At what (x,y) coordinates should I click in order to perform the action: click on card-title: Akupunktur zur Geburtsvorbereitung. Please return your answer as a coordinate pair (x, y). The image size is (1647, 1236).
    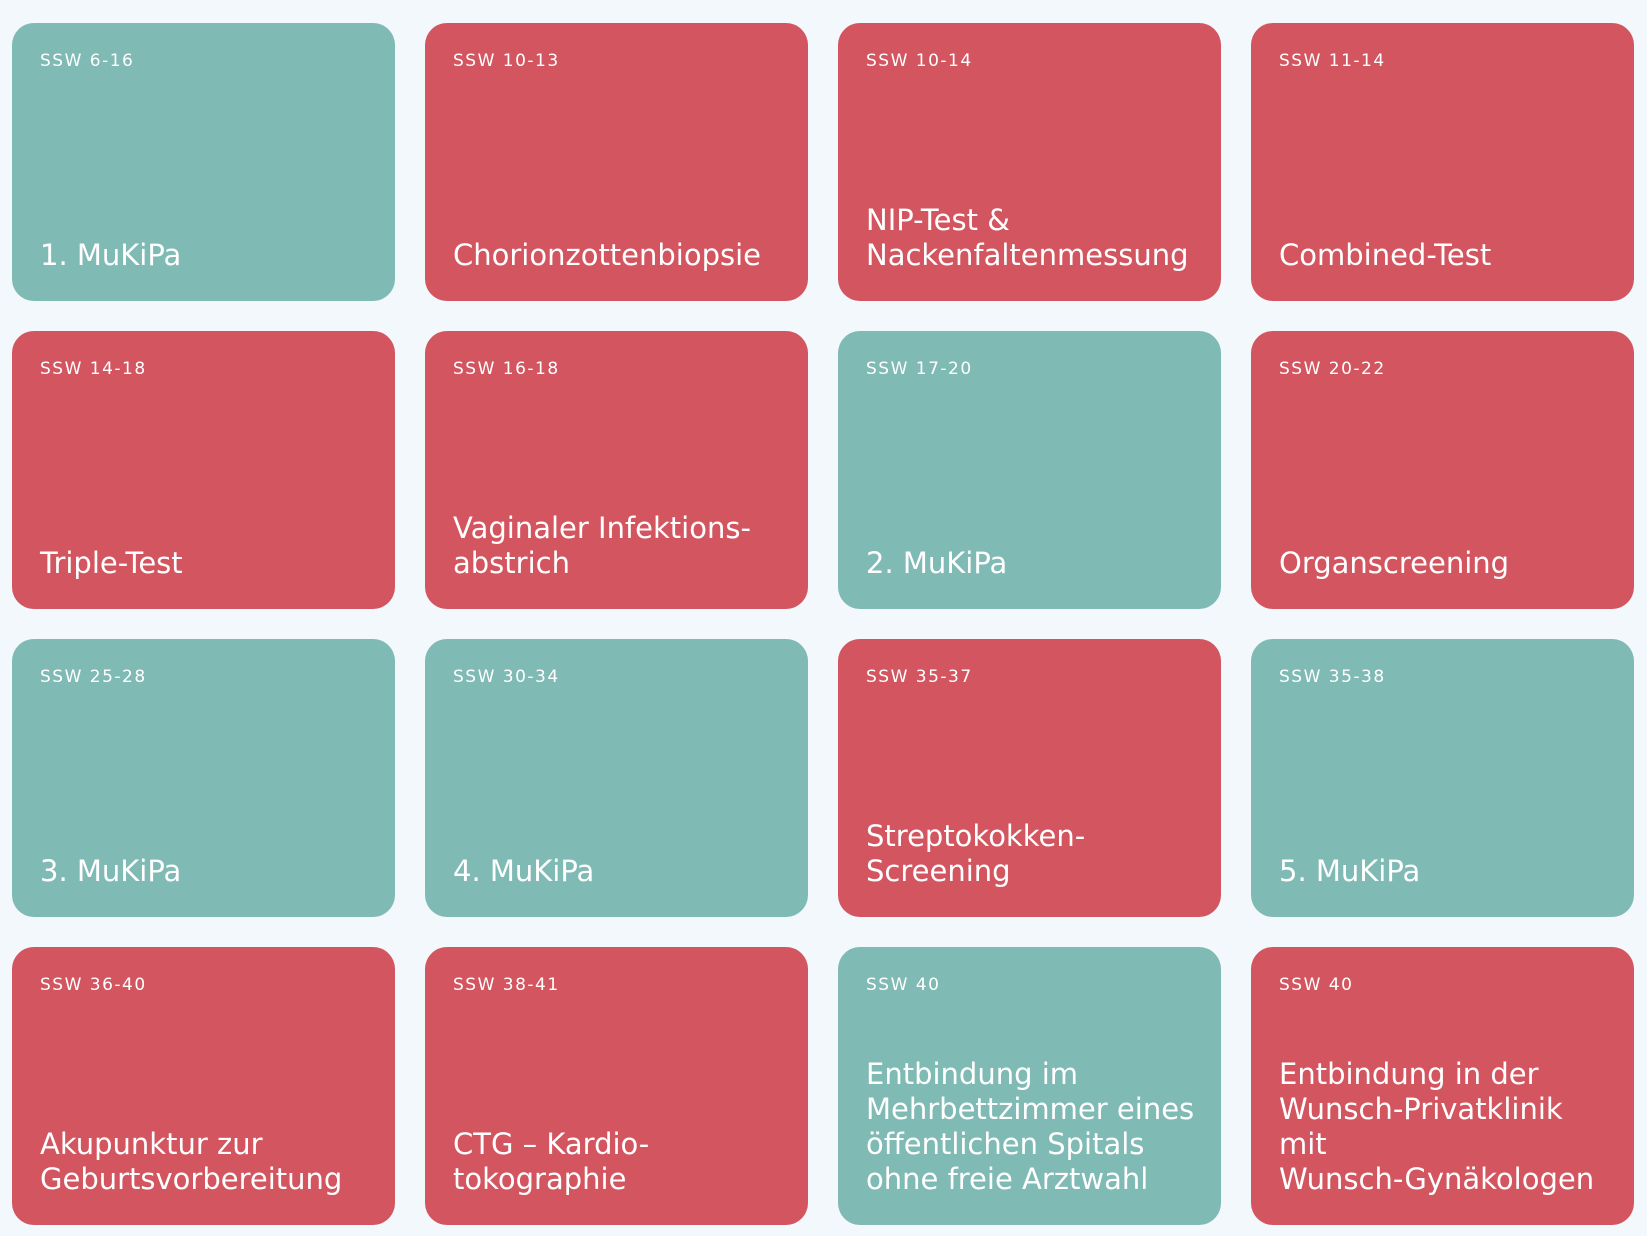
    Looking at the image, I should click on (191, 1161).